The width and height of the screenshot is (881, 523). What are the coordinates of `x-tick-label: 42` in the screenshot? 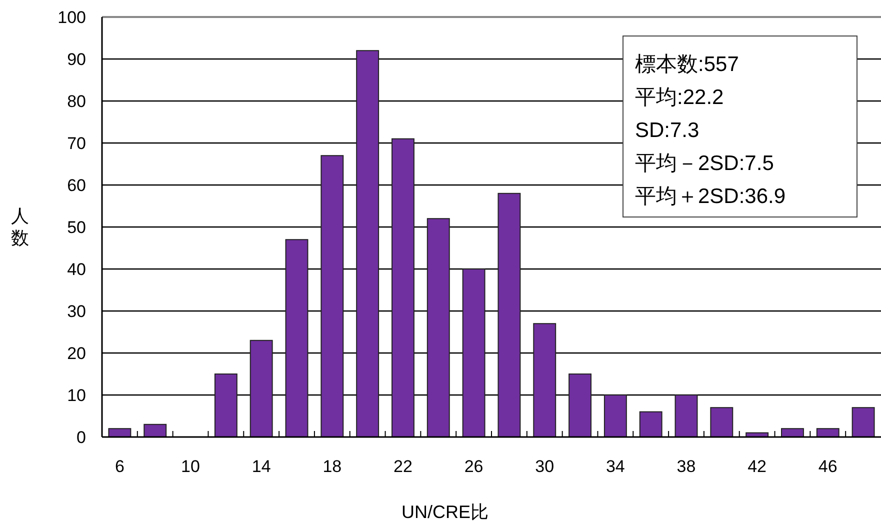 It's located at (757, 466).